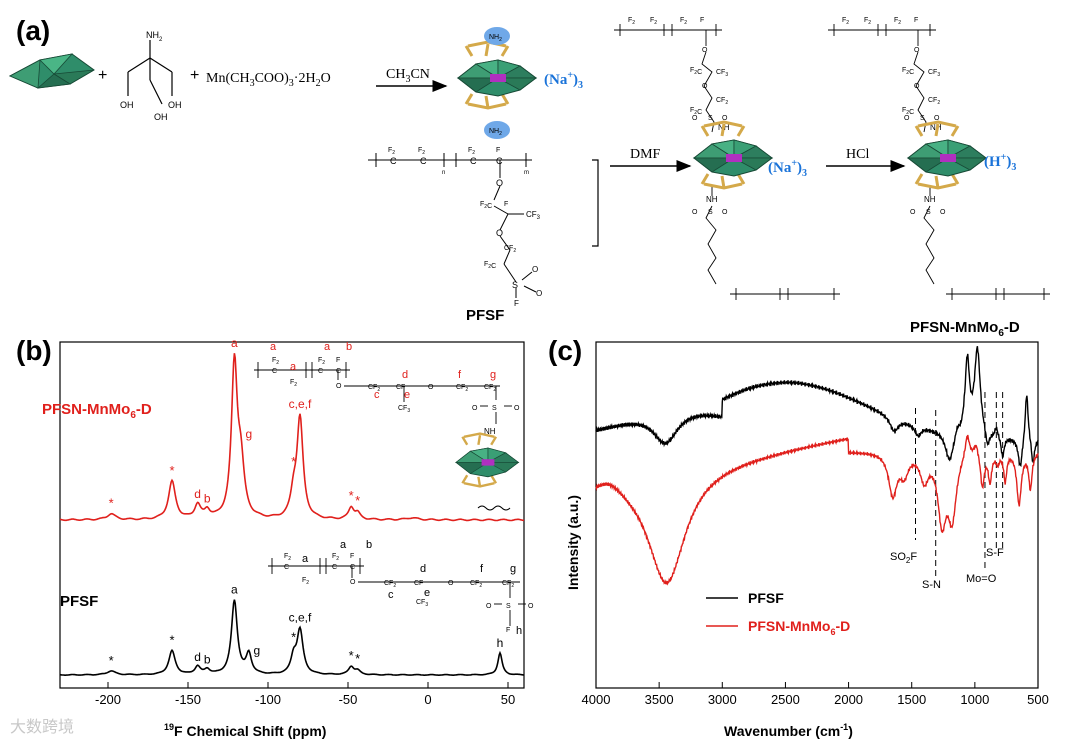 The image size is (1080, 743). I want to click on plus-sign-1: +, so click(102, 75).